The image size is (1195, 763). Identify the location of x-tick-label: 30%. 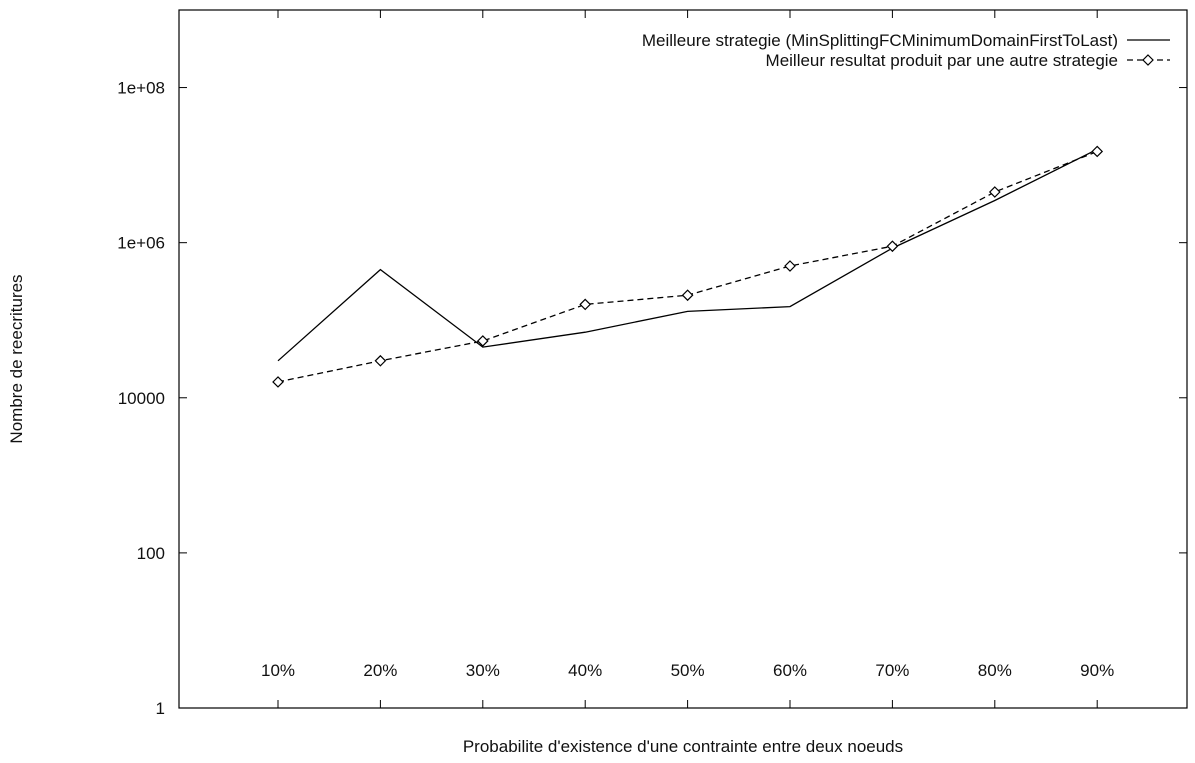
(483, 670).